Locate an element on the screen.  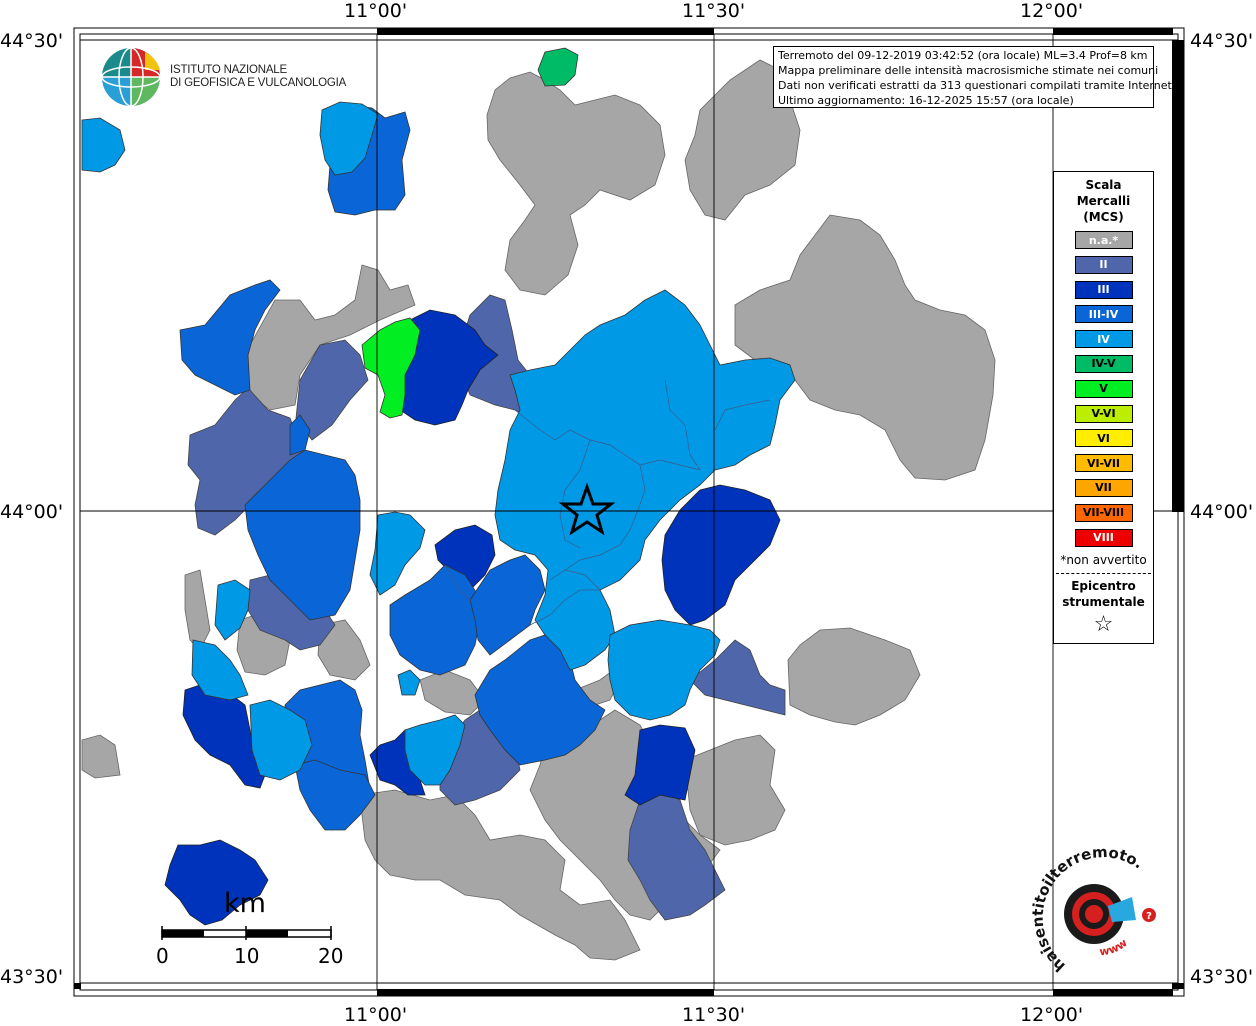
municipalities-IV-V is located at coordinates (558, 67).